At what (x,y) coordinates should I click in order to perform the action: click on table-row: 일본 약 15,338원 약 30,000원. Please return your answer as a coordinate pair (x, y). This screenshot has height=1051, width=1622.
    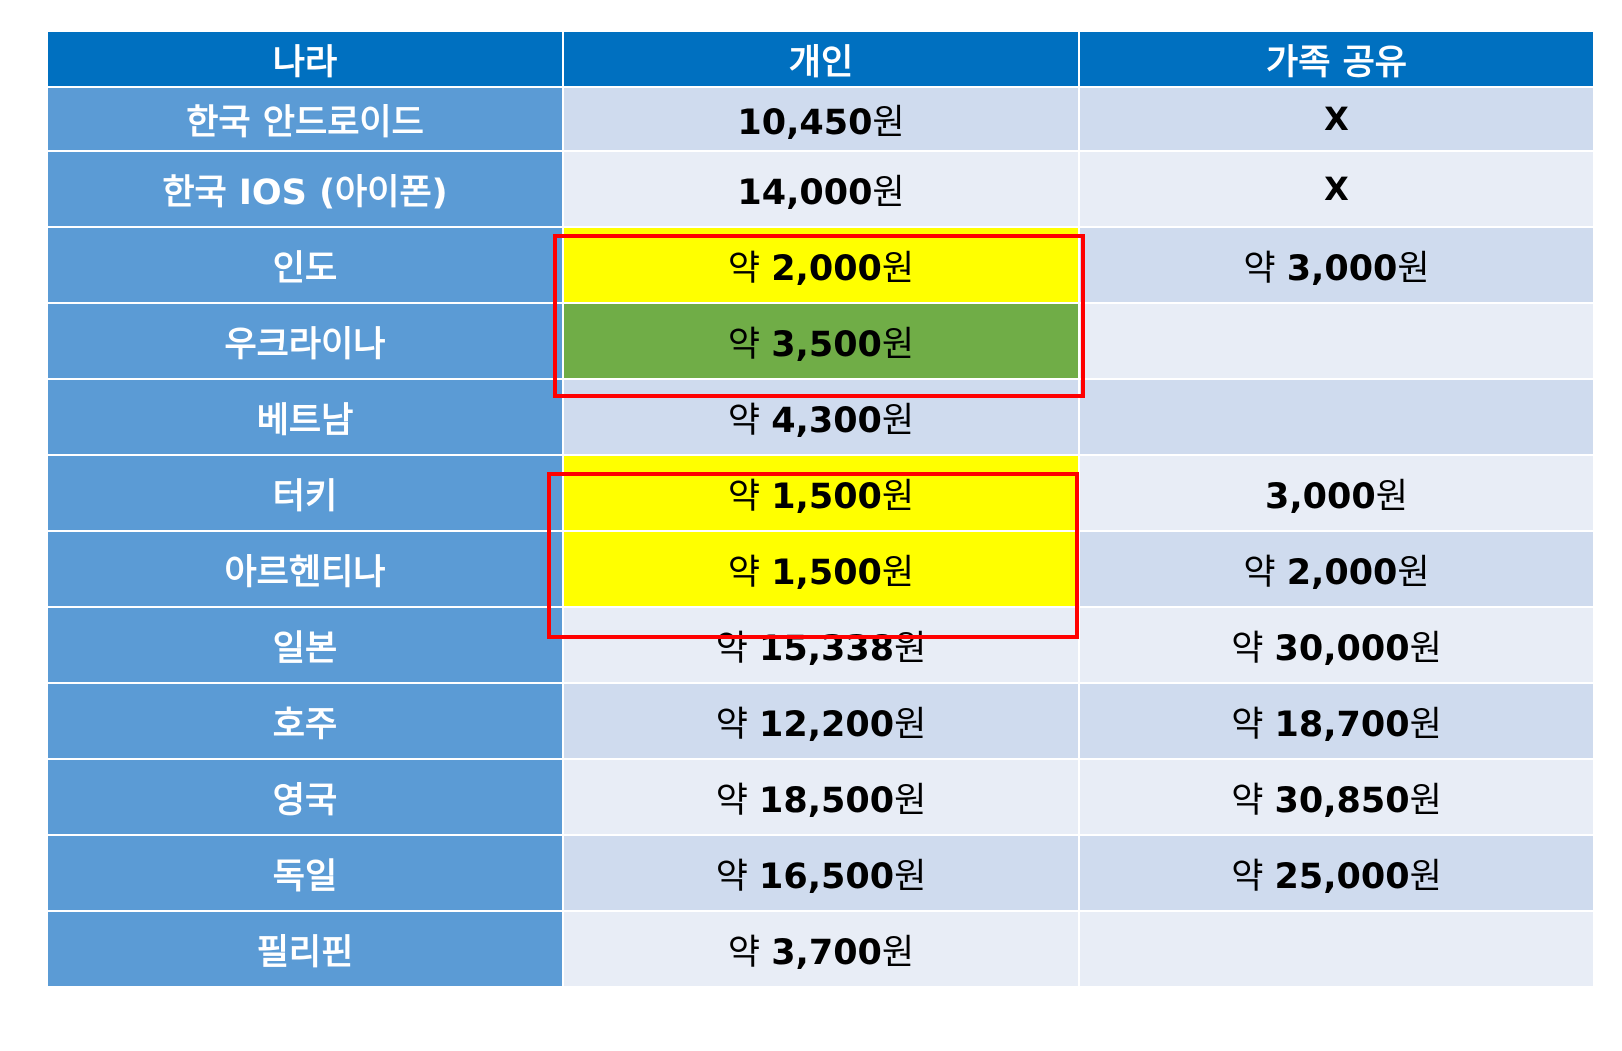
    Looking at the image, I should click on (820, 645).